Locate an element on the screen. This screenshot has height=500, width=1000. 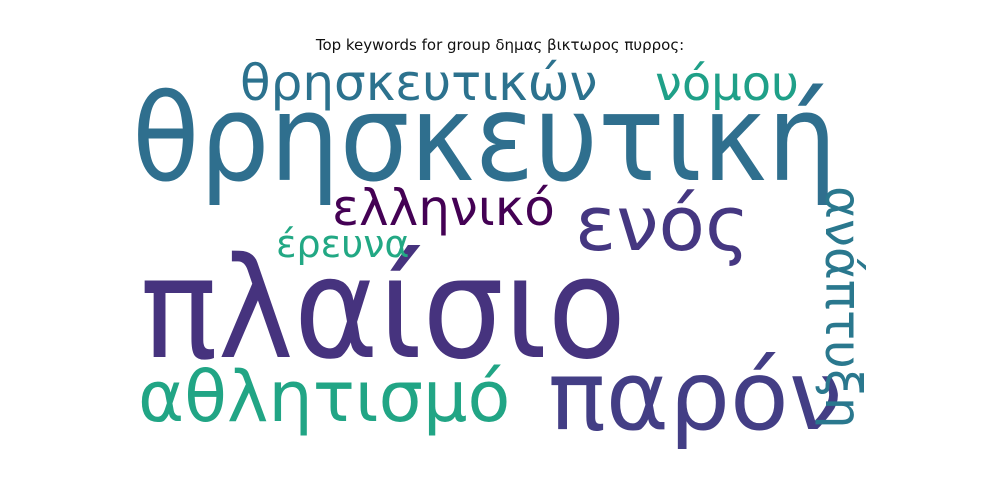
word-anaptyxi: ανάπτυξη is located at coordinates (843, 307).